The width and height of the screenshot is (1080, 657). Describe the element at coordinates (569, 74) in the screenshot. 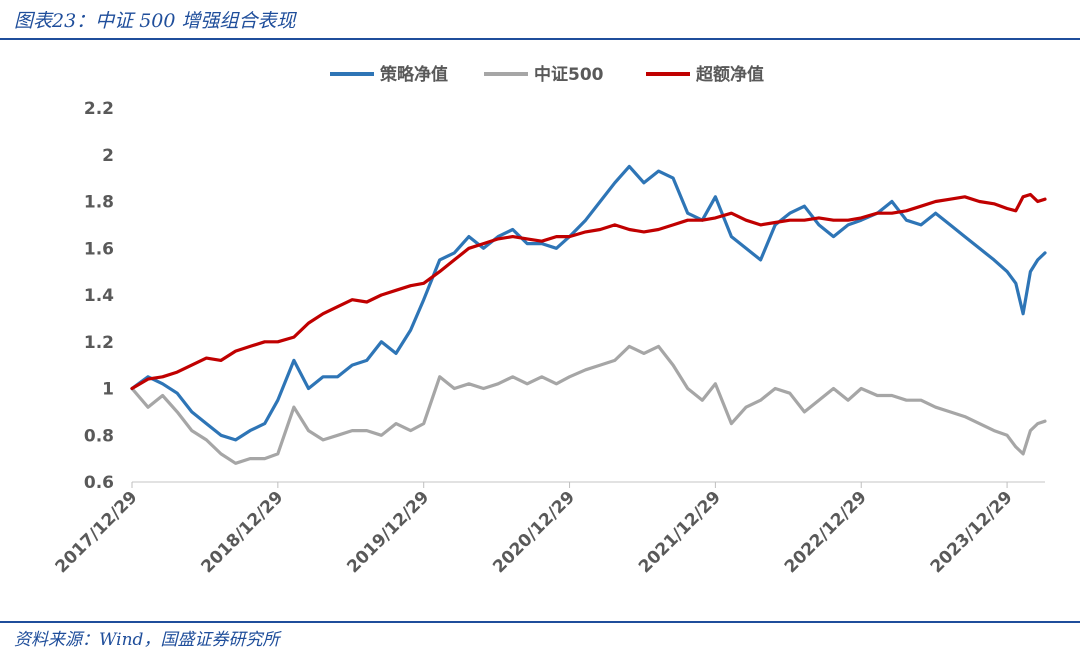

I see `legend-label: 中证500` at that location.